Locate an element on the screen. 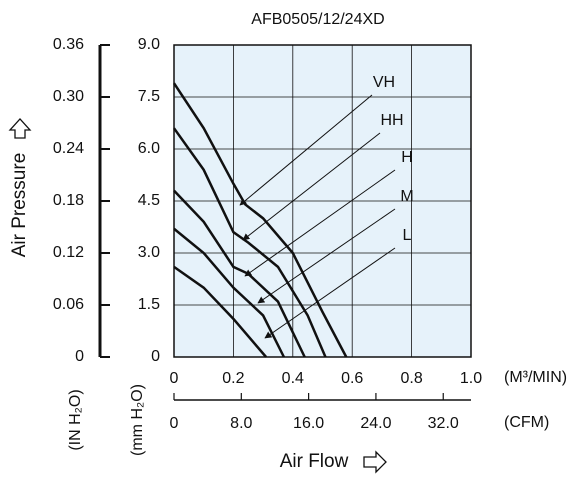  x-unit: (M³/MIN) is located at coordinates (535, 377).